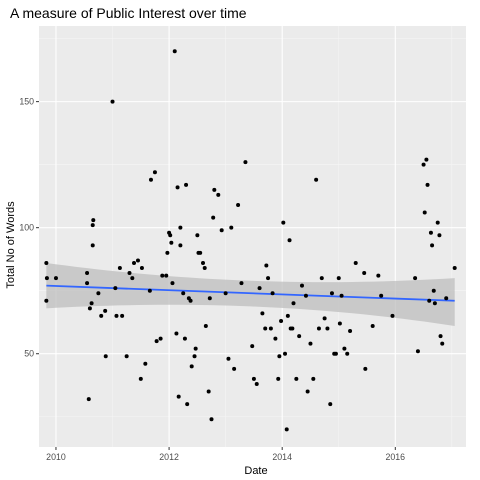 The image size is (480, 480). Describe the element at coordinates (26, 228) in the screenshot. I see `y-tick-label: 100` at that location.